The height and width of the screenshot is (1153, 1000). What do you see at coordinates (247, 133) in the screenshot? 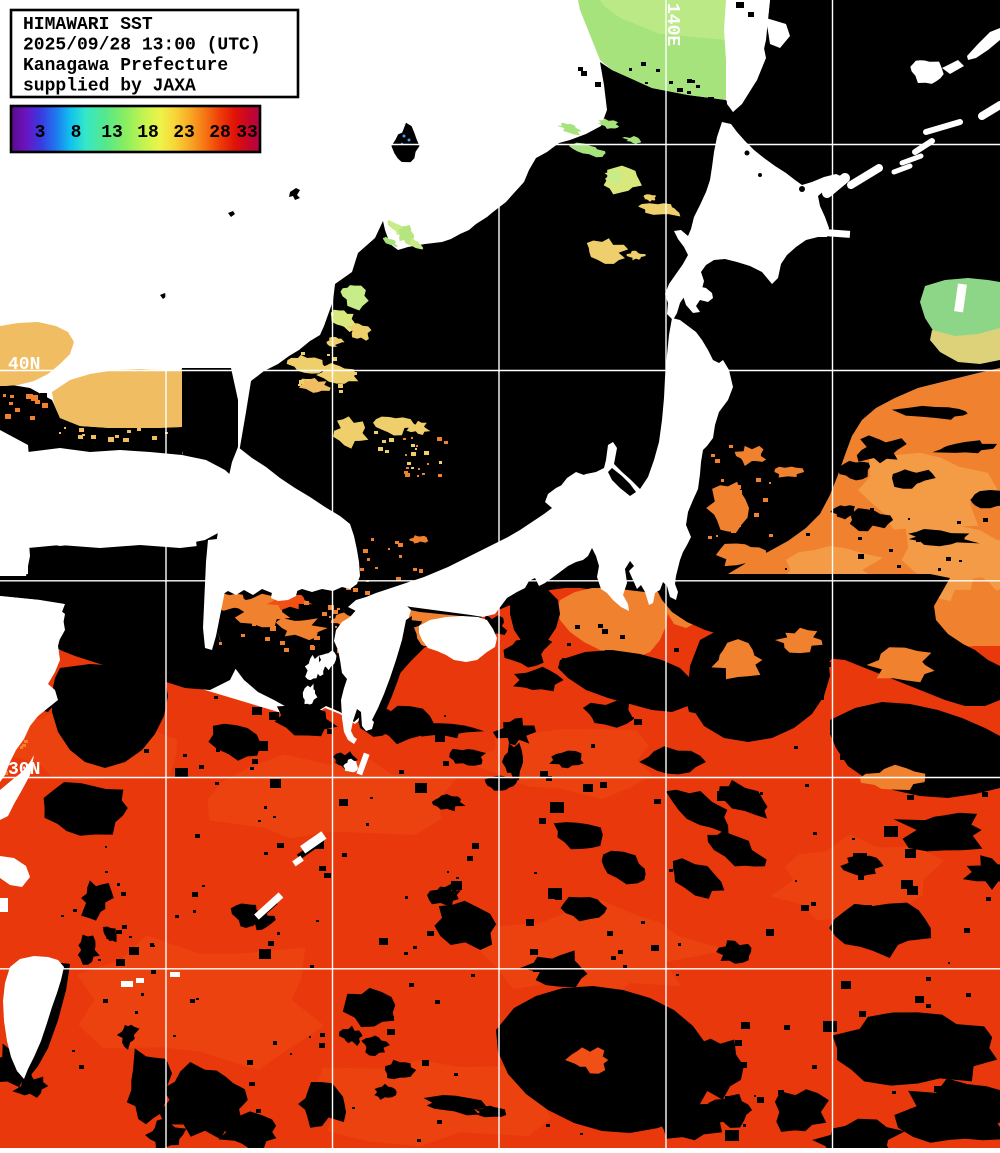
I see `svg-text: 33` at bounding box center [247, 133].